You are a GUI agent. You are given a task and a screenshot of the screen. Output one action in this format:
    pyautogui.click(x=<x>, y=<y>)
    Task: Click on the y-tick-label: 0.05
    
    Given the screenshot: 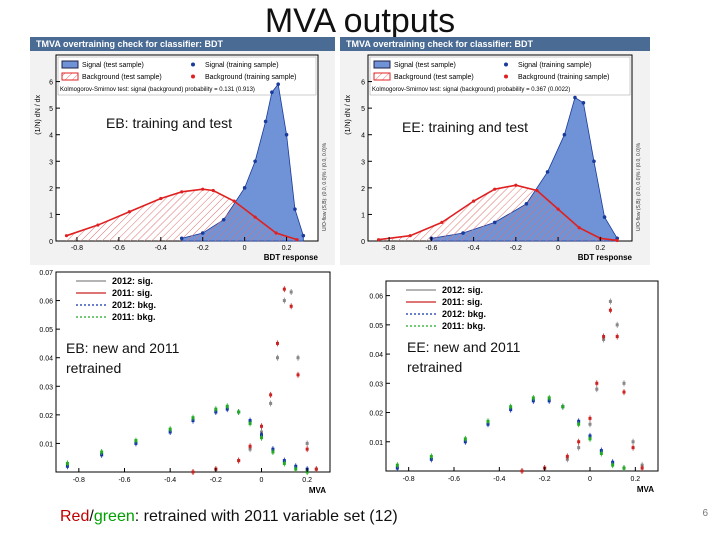 What is the action you would take?
    pyautogui.click(x=46, y=330)
    